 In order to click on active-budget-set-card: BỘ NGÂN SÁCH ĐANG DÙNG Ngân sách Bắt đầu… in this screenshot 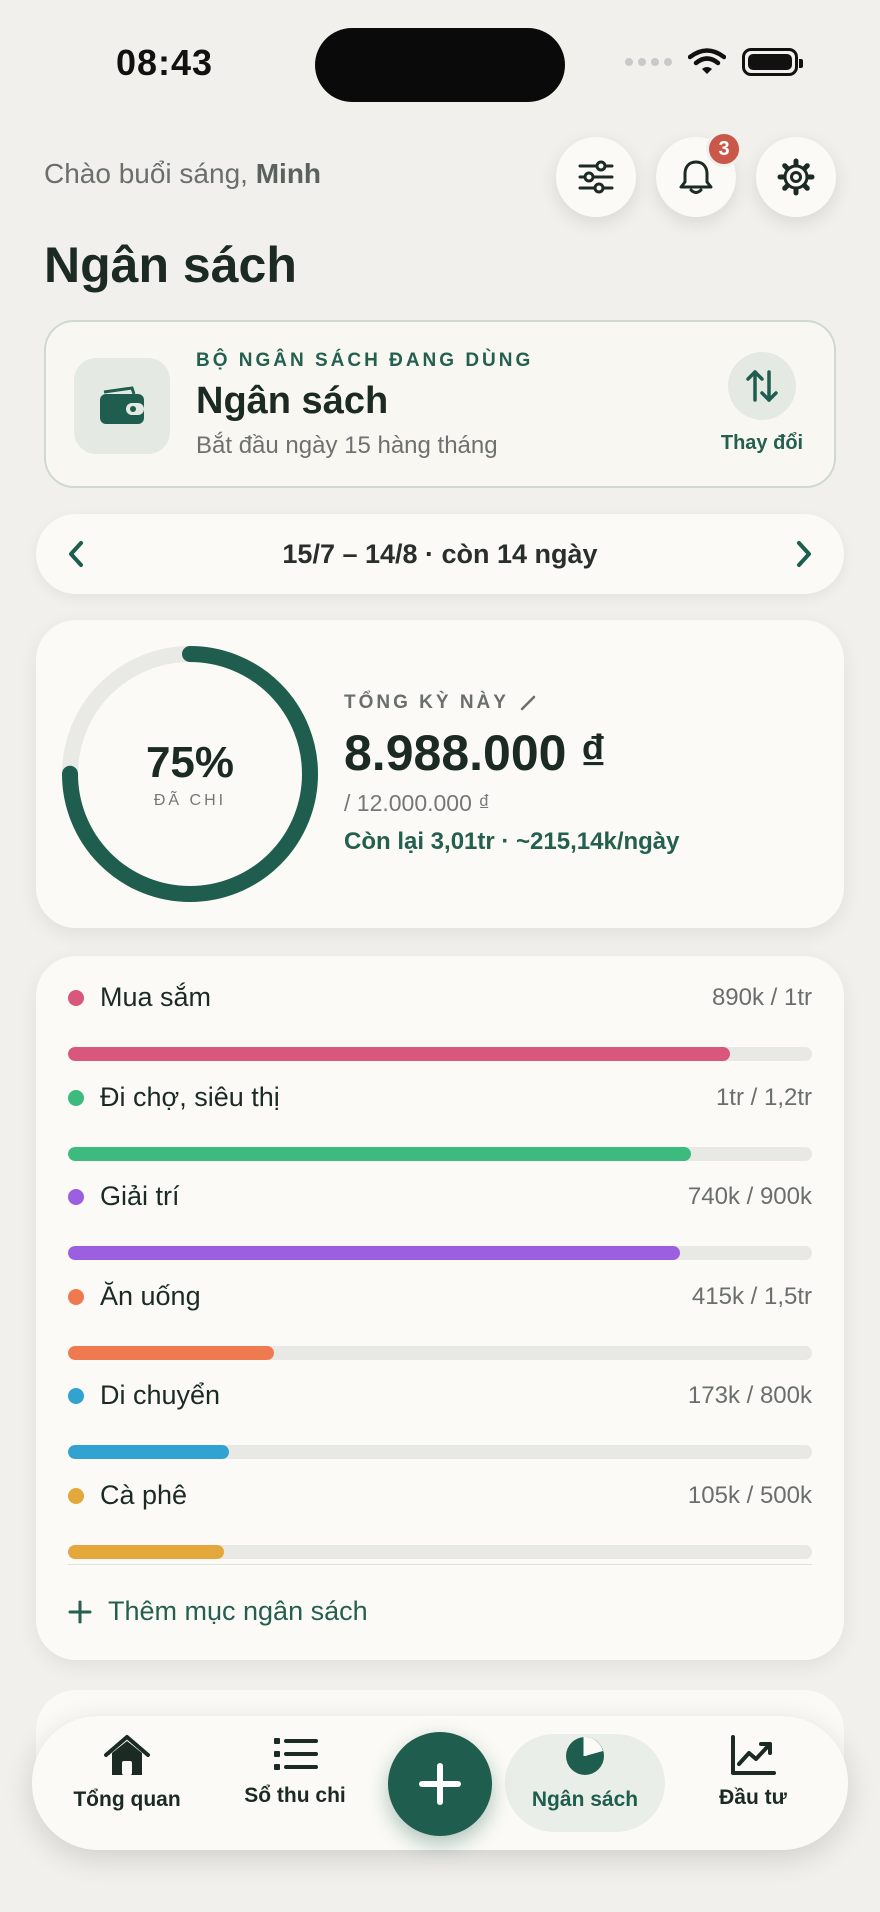, I will do `click(440, 404)`.